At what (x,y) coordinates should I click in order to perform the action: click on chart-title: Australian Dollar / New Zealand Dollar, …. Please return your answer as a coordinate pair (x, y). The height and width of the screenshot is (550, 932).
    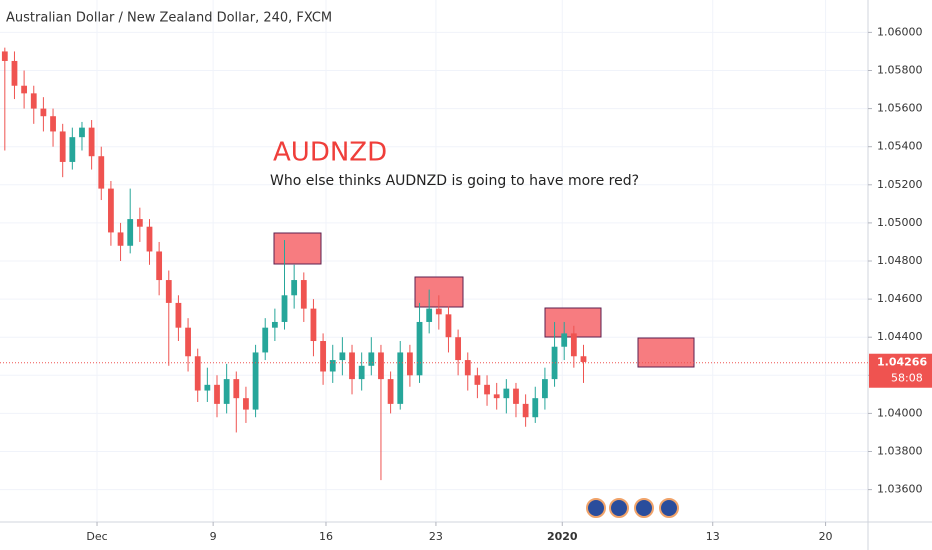
    Looking at the image, I should click on (169, 18).